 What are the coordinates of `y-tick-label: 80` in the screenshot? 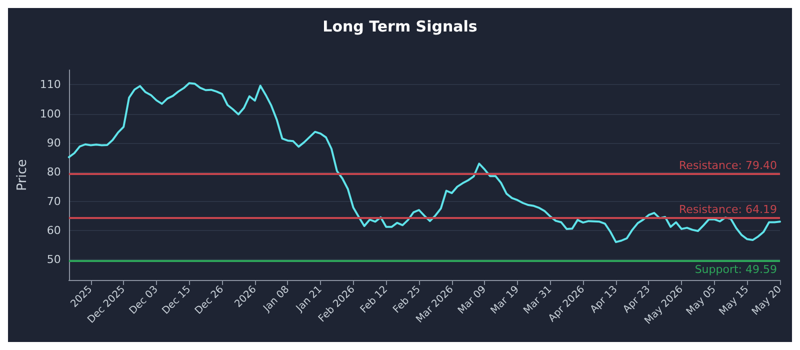 It's located at (53, 172).